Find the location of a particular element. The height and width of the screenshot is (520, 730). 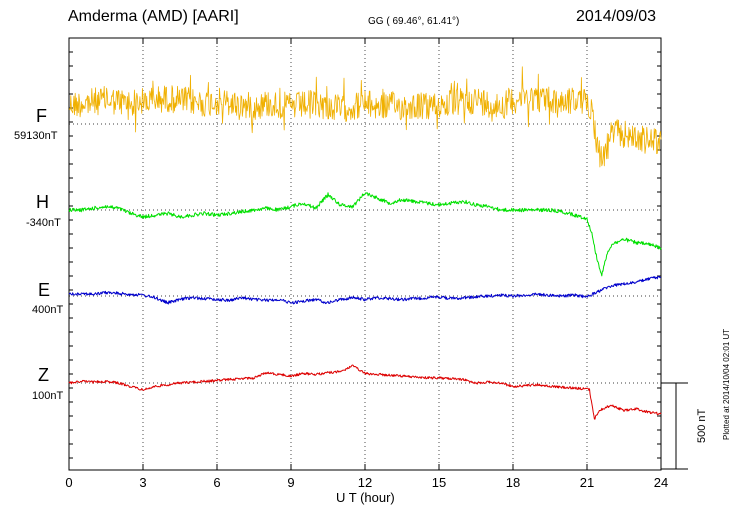

geo-coordinates: GG ( 69.46°, 61.41°) is located at coordinates (414, 21).